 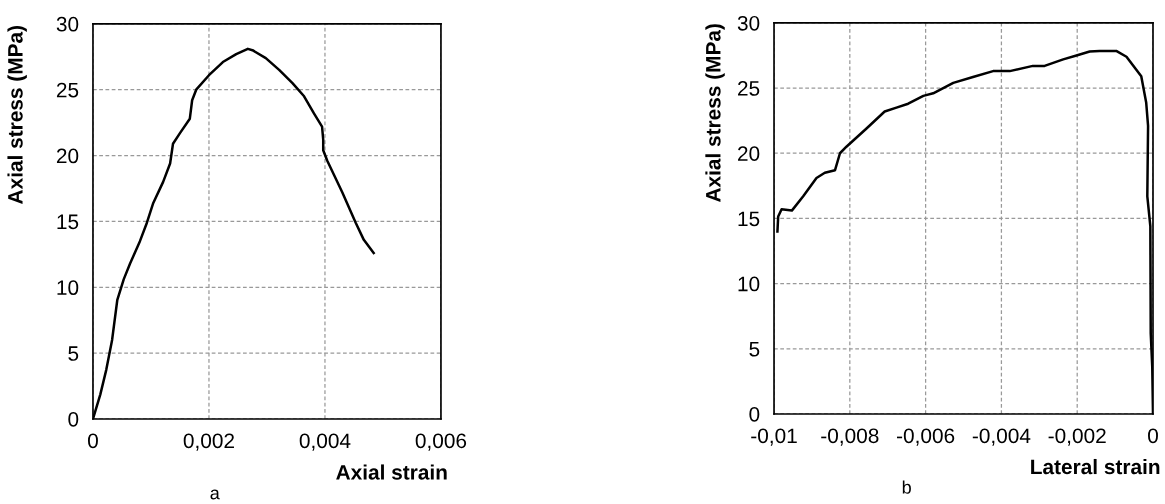 What do you see at coordinates (1001, 437) in the screenshot?
I see `x-tick-label: -0,004` at bounding box center [1001, 437].